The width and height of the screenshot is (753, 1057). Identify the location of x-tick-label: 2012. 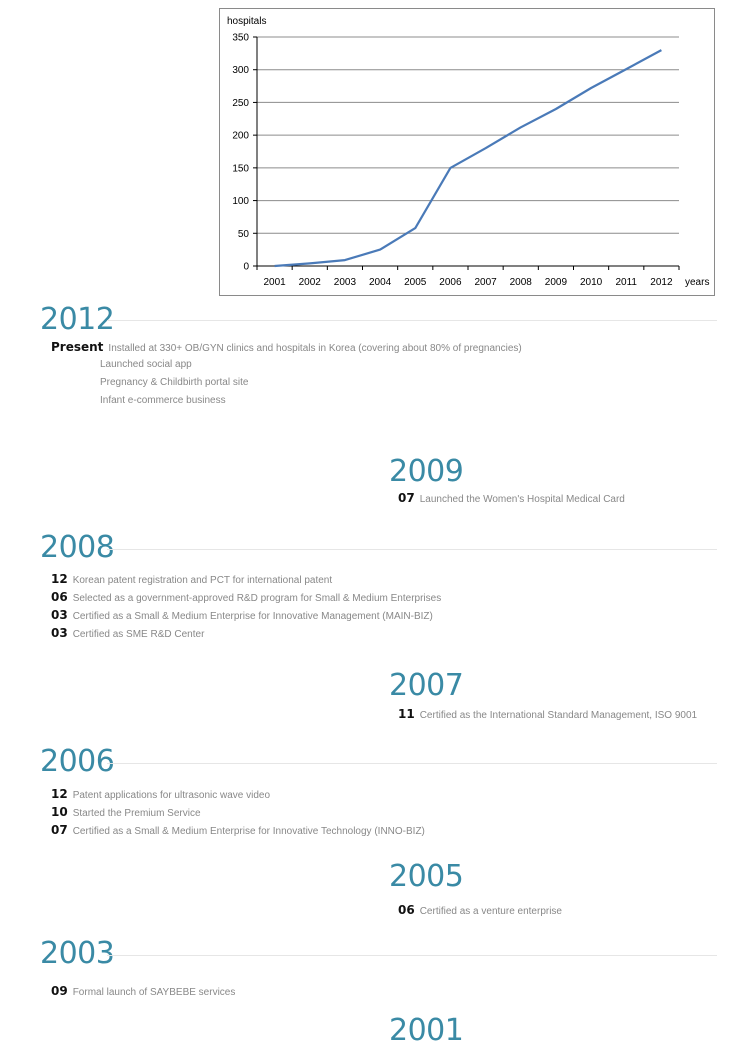
(661, 282).